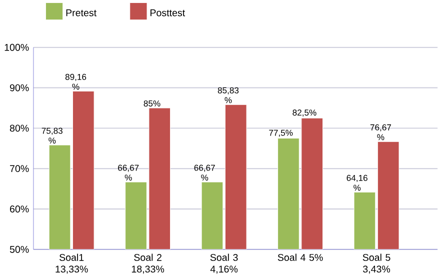 The height and width of the screenshot is (278, 438). Describe the element at coordinates (381, 132) in the screenshot. I see `data-label: 76,67 %` at that location.